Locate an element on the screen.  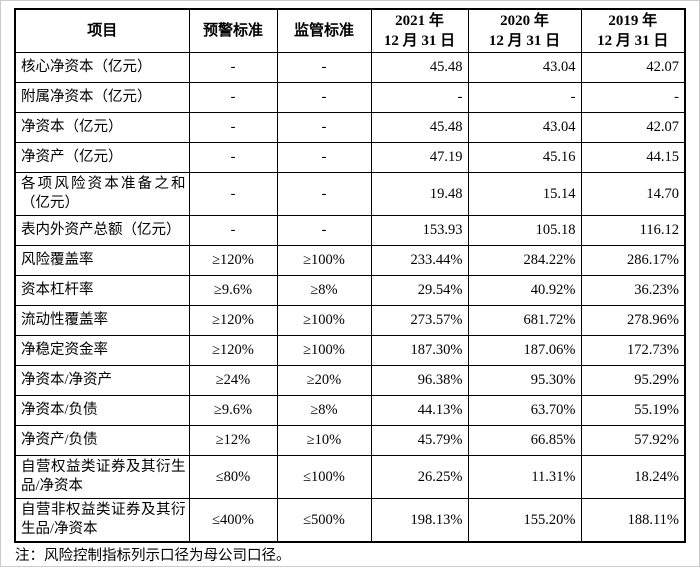
table-row: 净资产/负债 ≥12% ≥10% 45.79% 66.85% 57.92% is located at coordinates (350, 440).